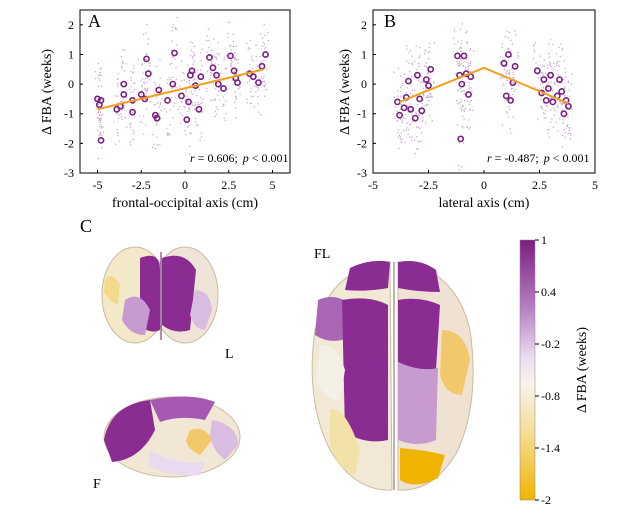  I want to click on brain-side-view: F, so click(167, 444).